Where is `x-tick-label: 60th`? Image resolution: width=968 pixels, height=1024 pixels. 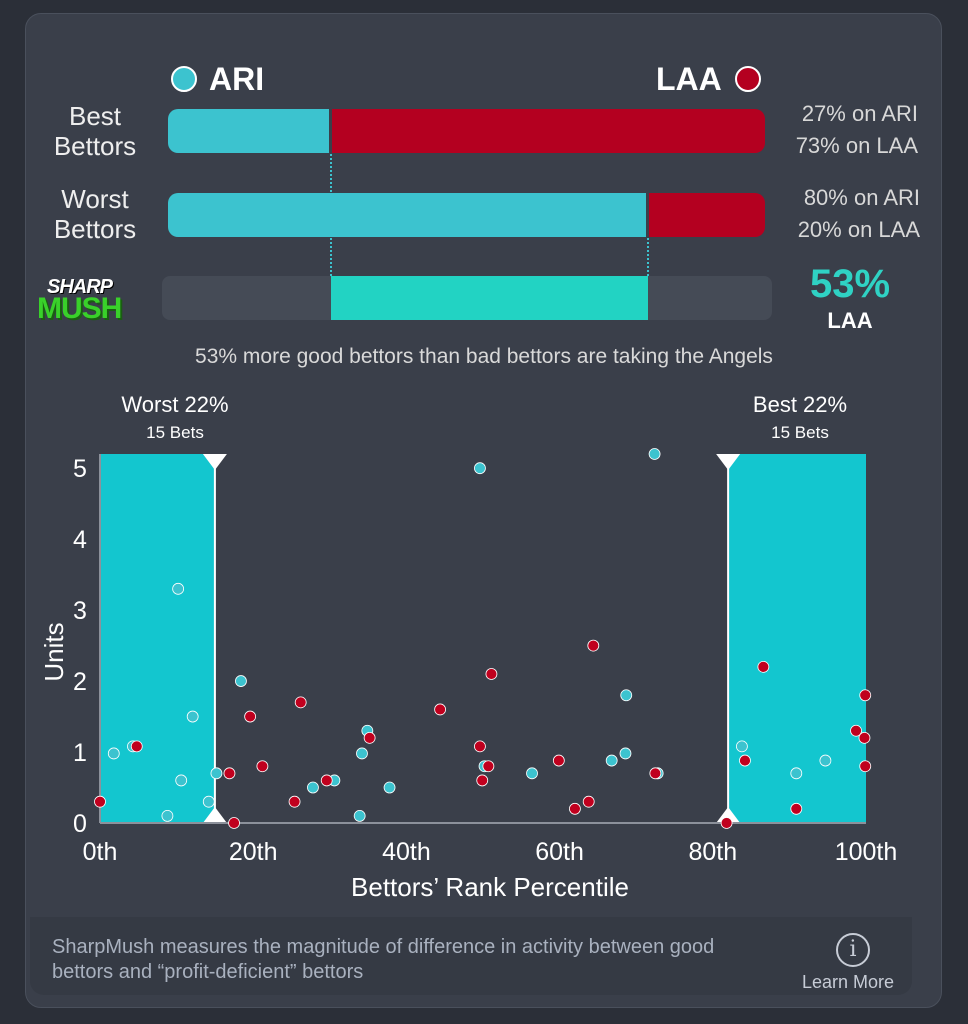
x-tick-label: 60th is located at coordinates (559, 852).